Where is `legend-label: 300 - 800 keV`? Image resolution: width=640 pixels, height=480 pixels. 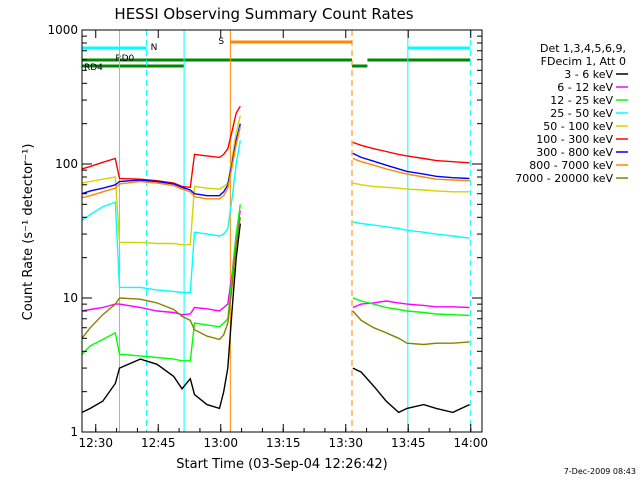 legend-label: 300 - 800 keV is located at coordinates (574, 152).